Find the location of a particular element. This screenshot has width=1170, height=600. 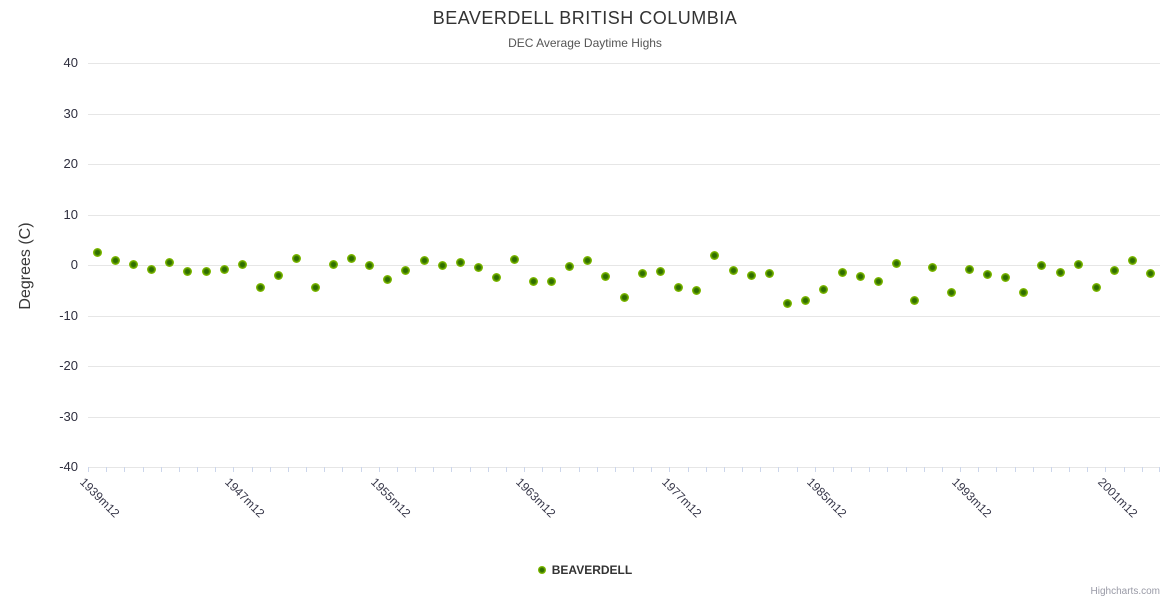

x-axis-tick-label: 1947m12 is located at coordinates (245, 498).